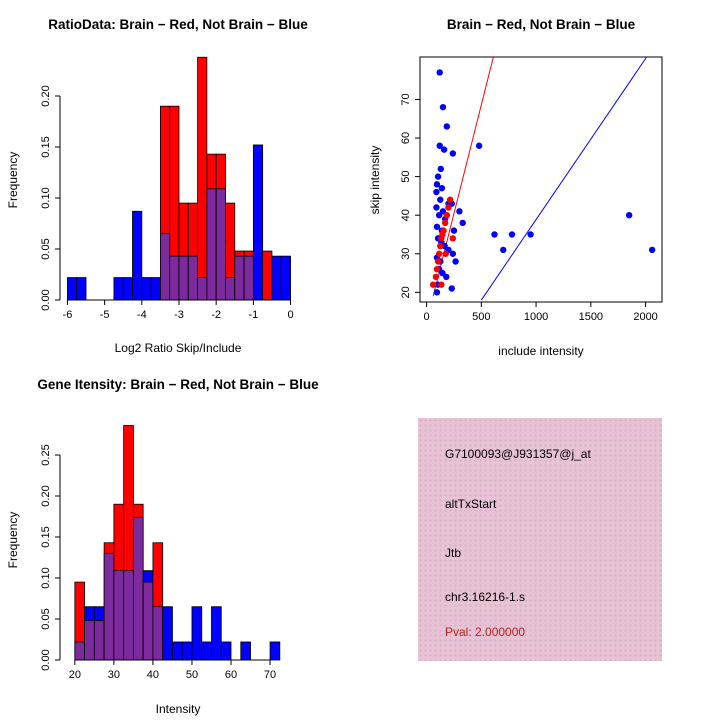  What do you see at coordinates (541, 24) in the screenshot?
I see `scatter-title: Brain − Red, Not Brain − Blue` at bounding box center [541, 24].